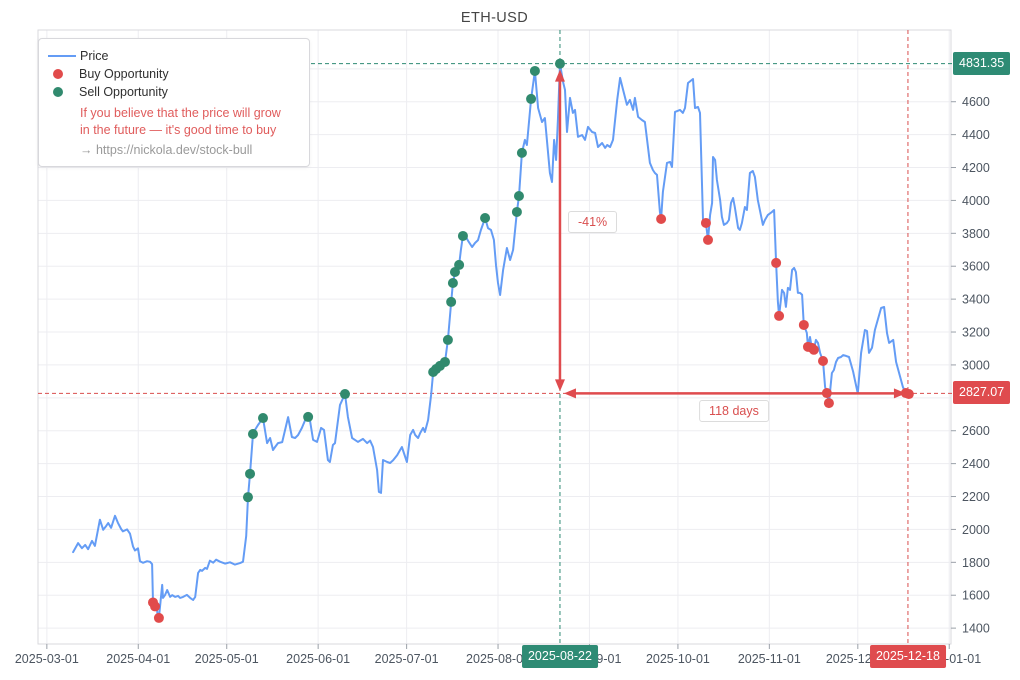 The height and width of the screenshot is (680, 1020). What do you see at coordinates (58, 92) in the screenshot?
I see `sell-dot-icon` at bounding box center [58, 92].